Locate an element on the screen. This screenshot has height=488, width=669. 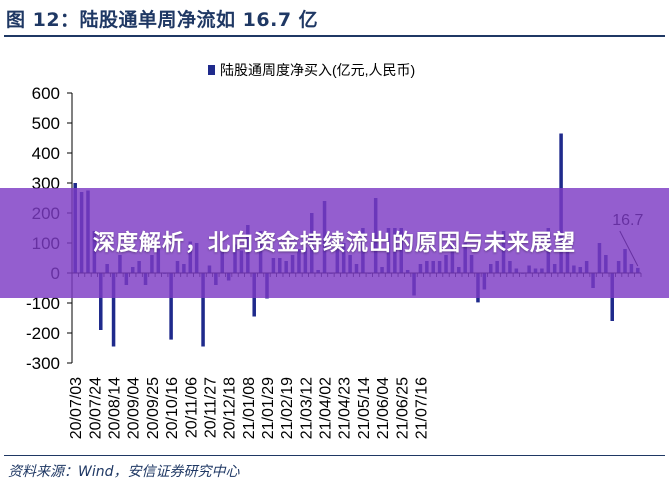
x-tick-label: 21/03/12 is located at coordinates (306, 408).